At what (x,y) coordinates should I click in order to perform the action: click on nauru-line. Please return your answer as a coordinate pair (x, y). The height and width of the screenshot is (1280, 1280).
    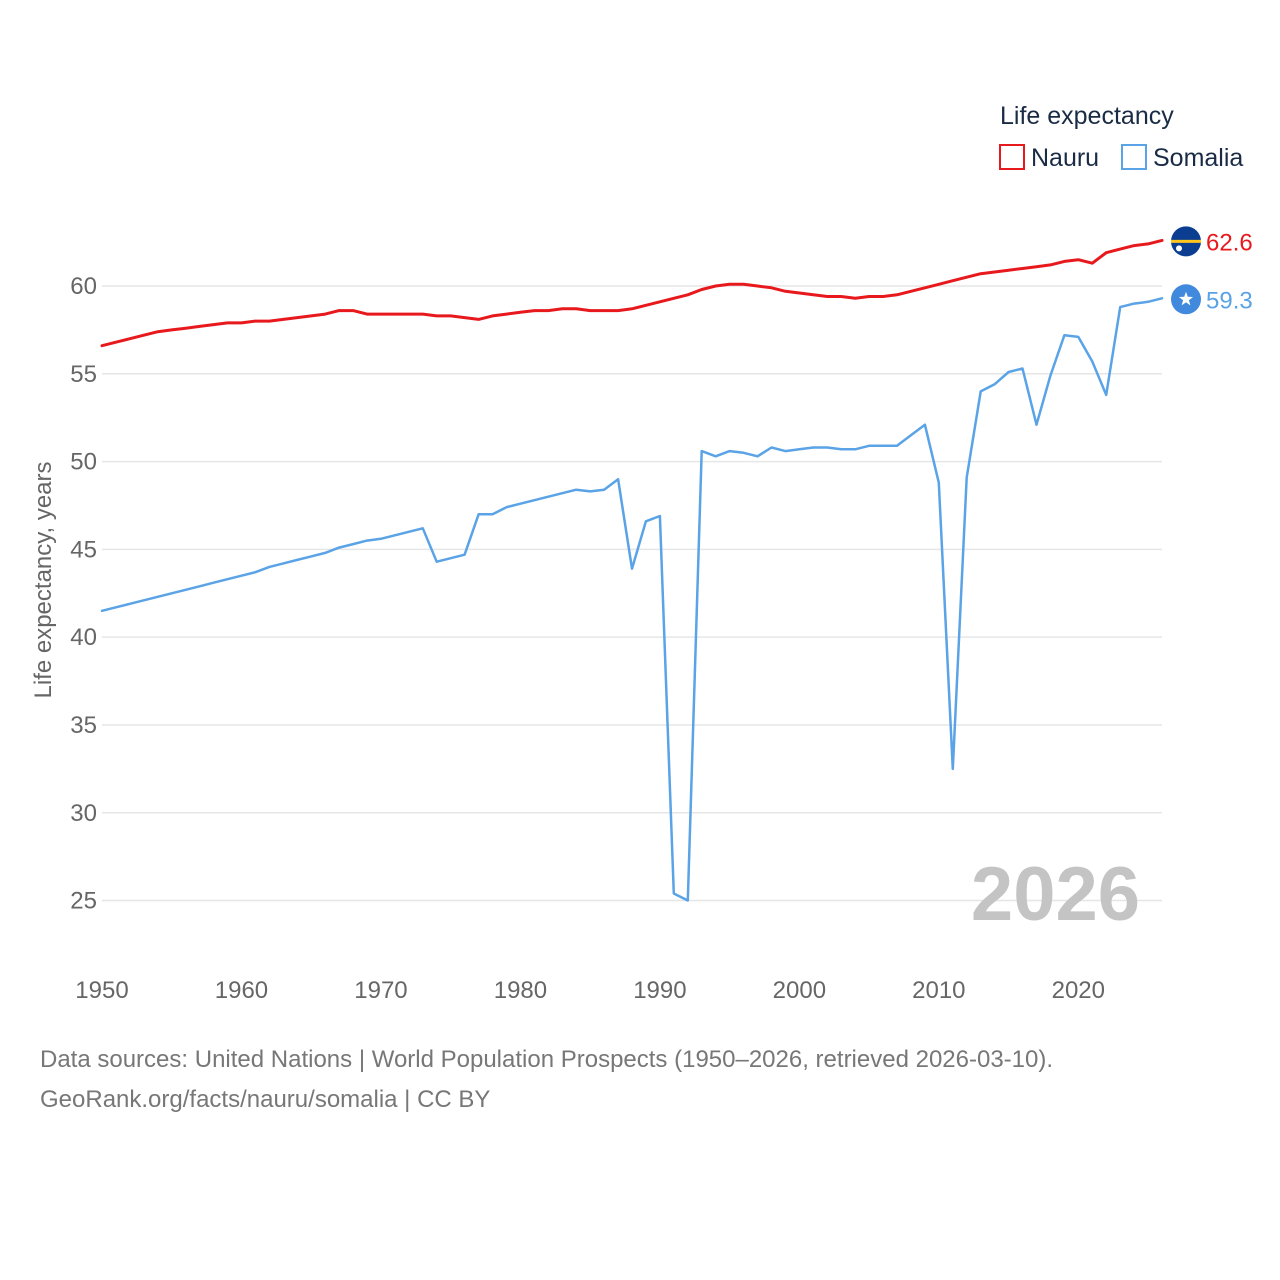
    Looking at the image, I should click on (632, 293).